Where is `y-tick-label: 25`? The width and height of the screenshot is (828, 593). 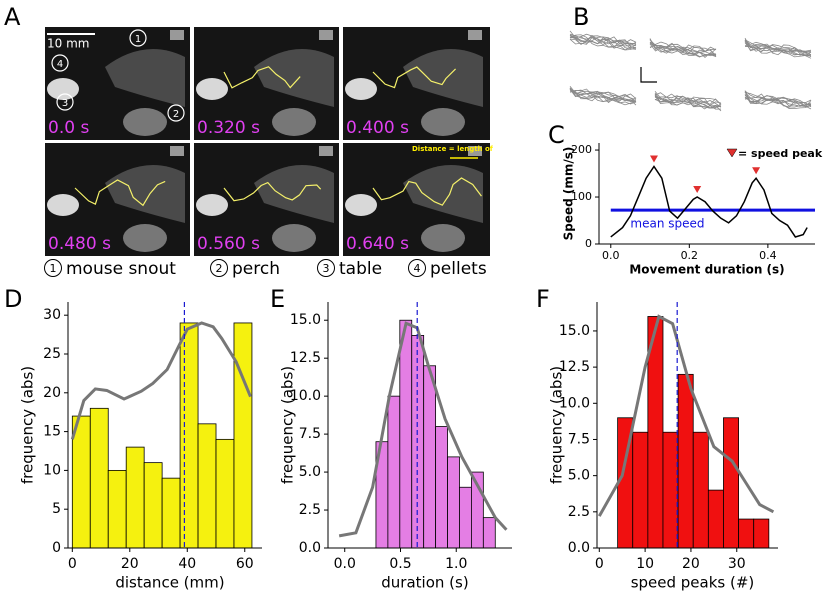
y-tick-label: 25 is located at coordinates (52, 354).